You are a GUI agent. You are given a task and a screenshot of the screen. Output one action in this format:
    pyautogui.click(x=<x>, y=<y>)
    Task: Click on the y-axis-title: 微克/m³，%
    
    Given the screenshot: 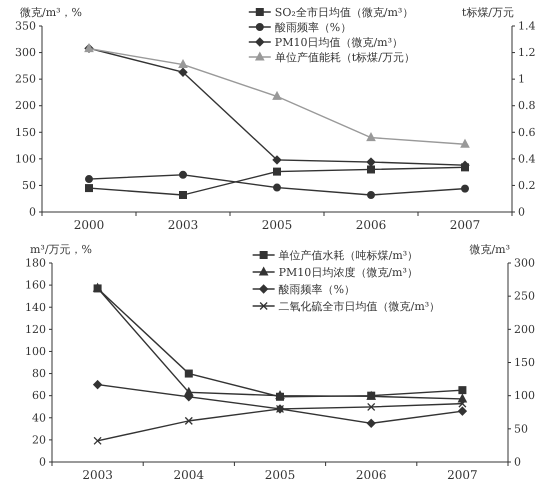 What is the action you would take?
    pyautogui.click(x=51, y=12)
    